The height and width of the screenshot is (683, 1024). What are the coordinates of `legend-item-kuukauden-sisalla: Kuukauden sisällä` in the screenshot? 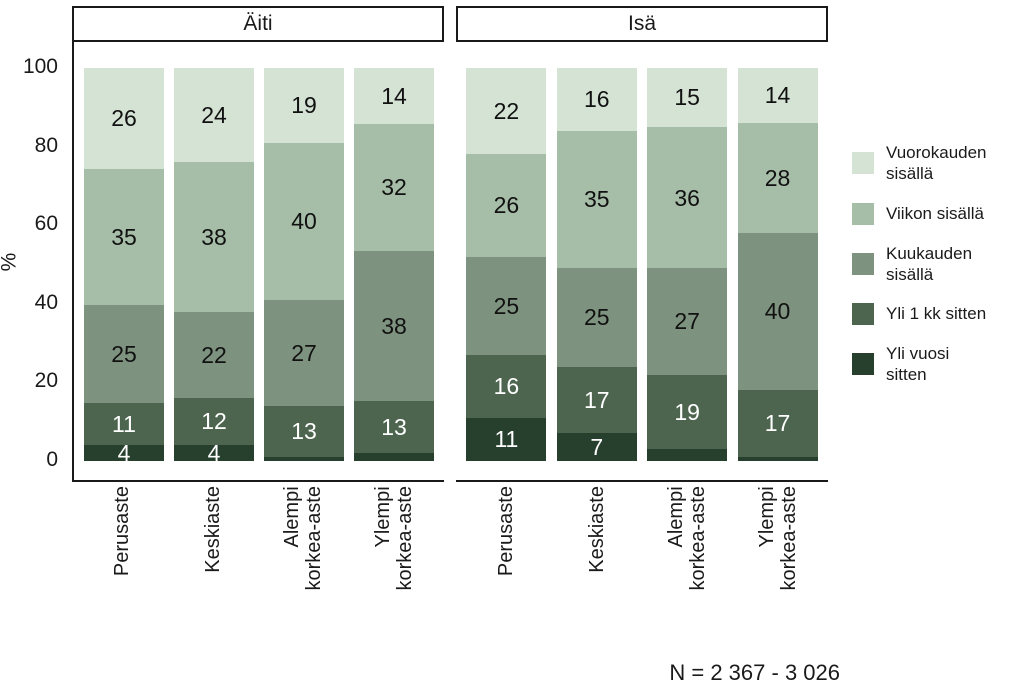 It's located at (936, 264).